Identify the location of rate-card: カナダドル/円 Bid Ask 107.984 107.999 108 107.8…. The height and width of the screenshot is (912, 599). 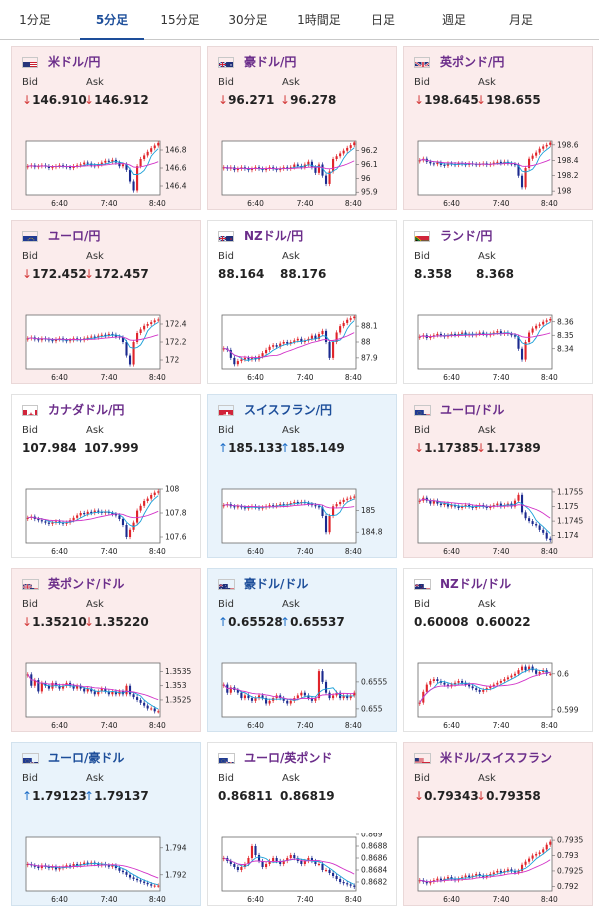
(106, 476).